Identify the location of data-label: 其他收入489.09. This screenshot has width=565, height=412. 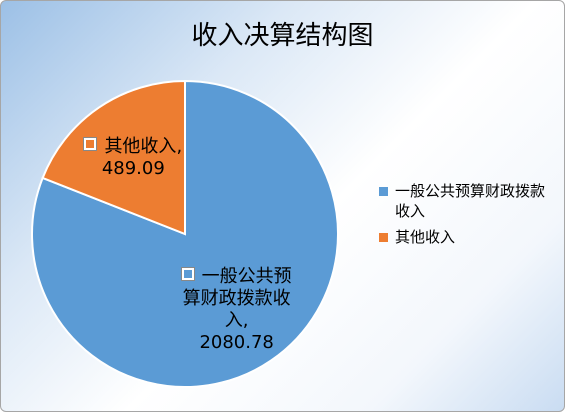
(133, 158).